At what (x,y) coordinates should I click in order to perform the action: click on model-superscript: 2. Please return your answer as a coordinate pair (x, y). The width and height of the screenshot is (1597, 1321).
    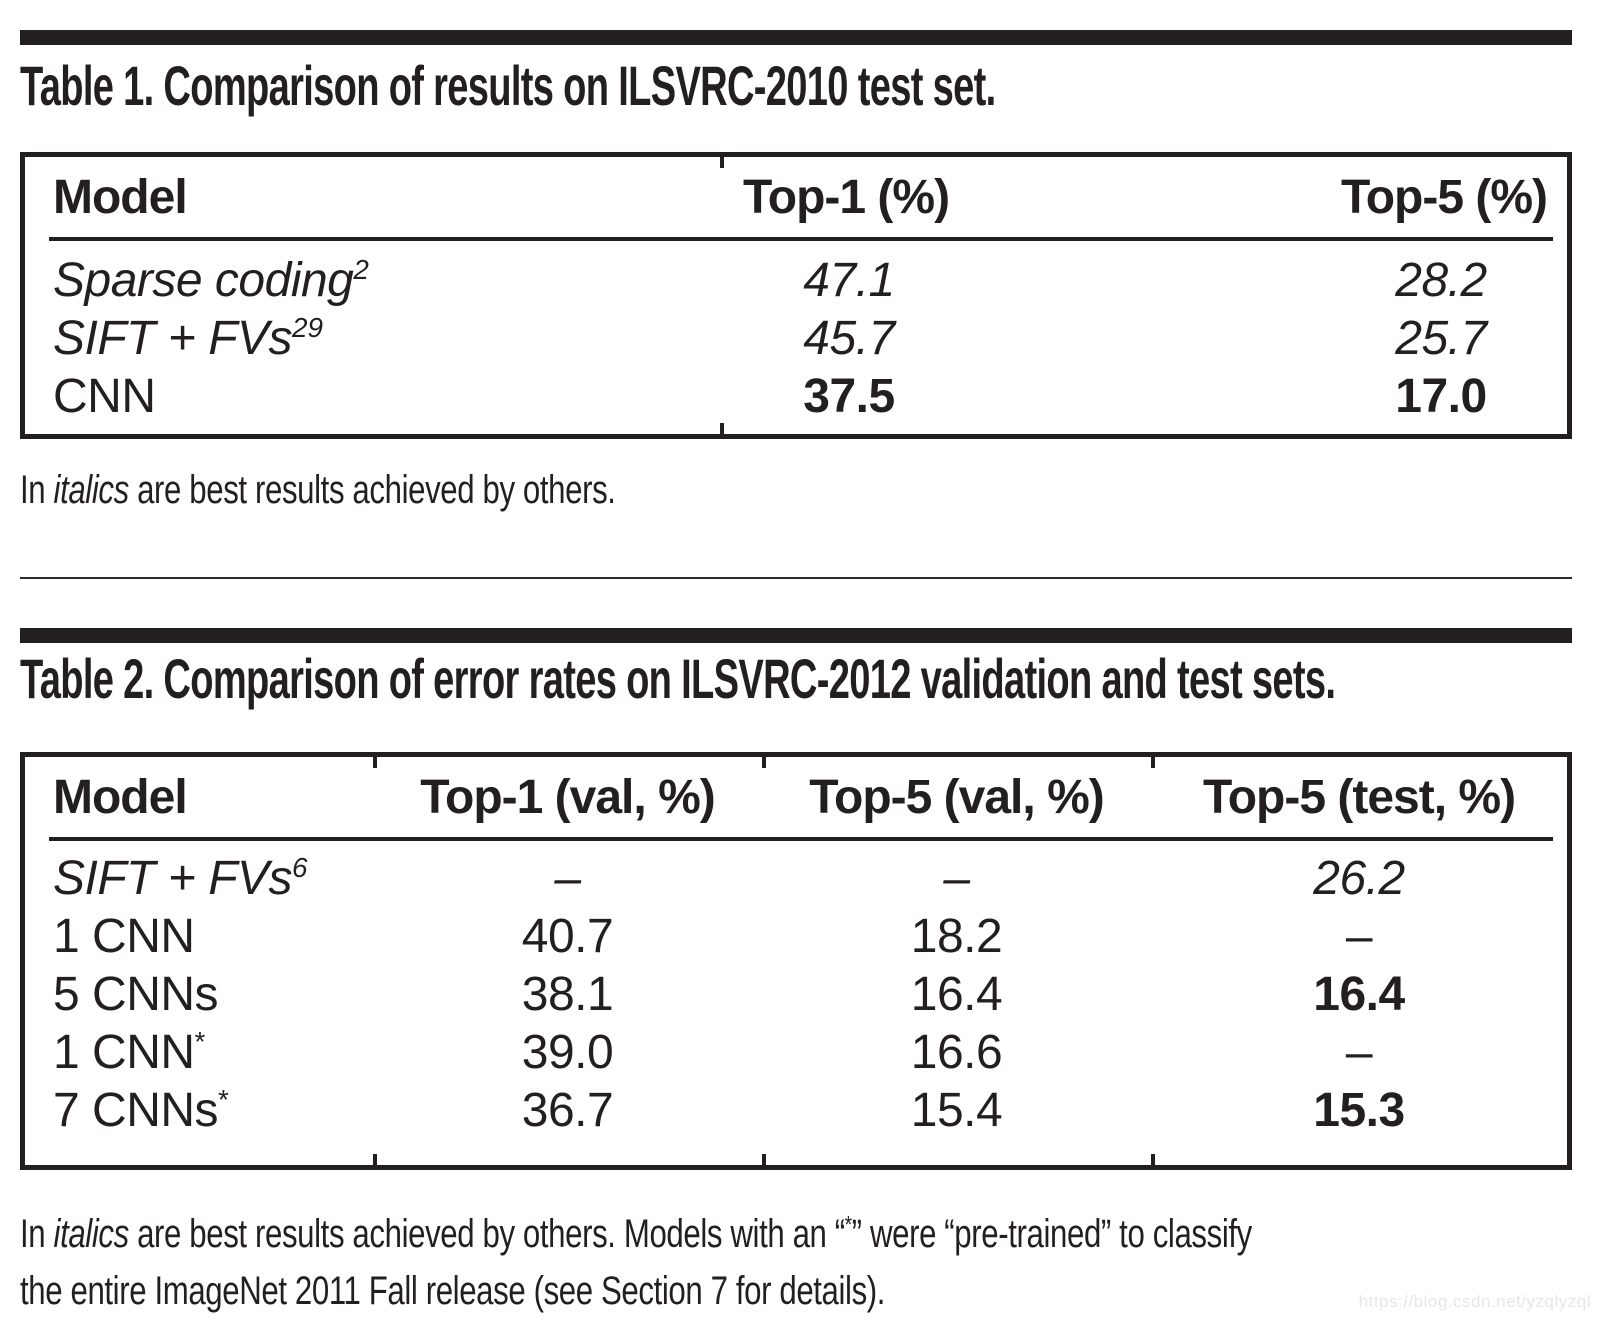
    Looking at the image, I should click on (361, 269).